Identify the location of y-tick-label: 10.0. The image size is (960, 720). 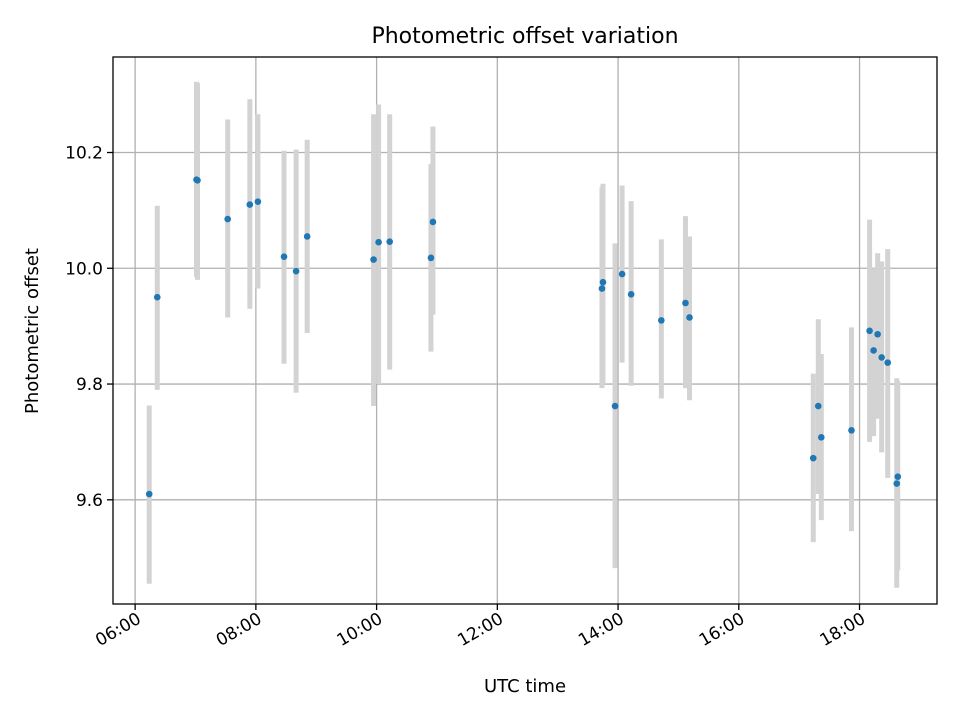
(84, 269).